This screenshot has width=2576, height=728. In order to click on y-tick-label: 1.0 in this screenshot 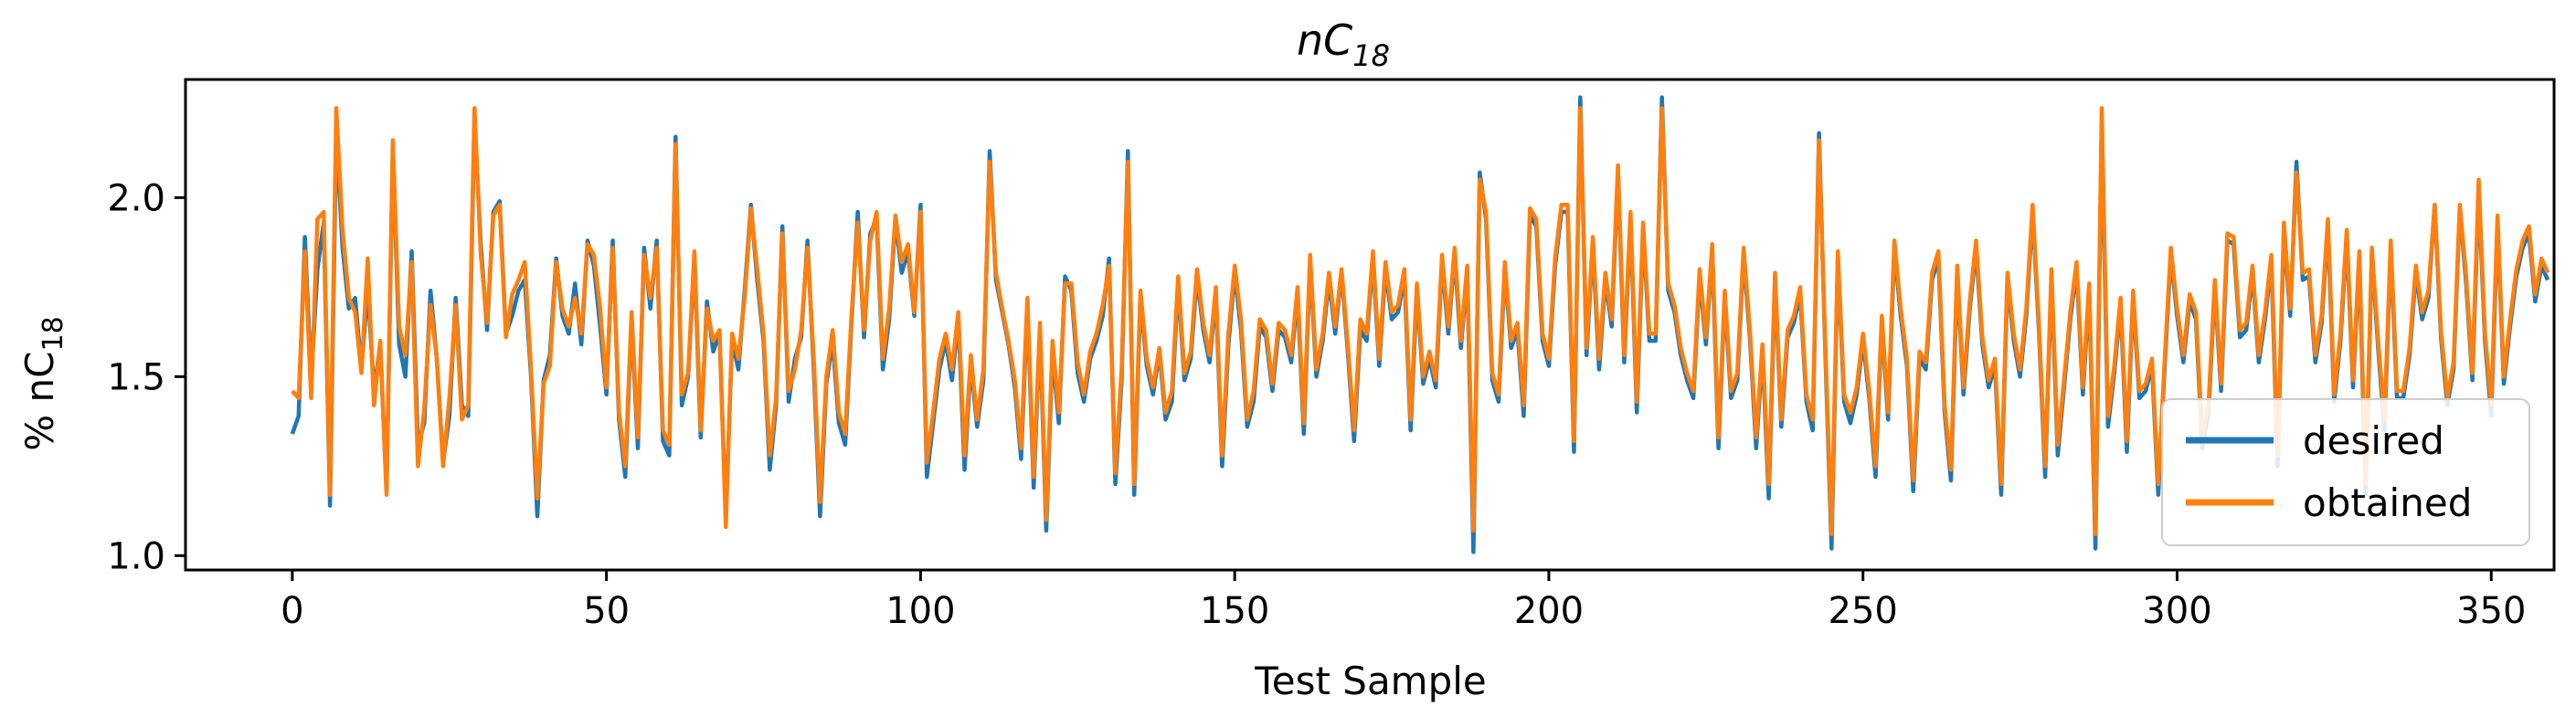, I will do `click(136, 556)`.